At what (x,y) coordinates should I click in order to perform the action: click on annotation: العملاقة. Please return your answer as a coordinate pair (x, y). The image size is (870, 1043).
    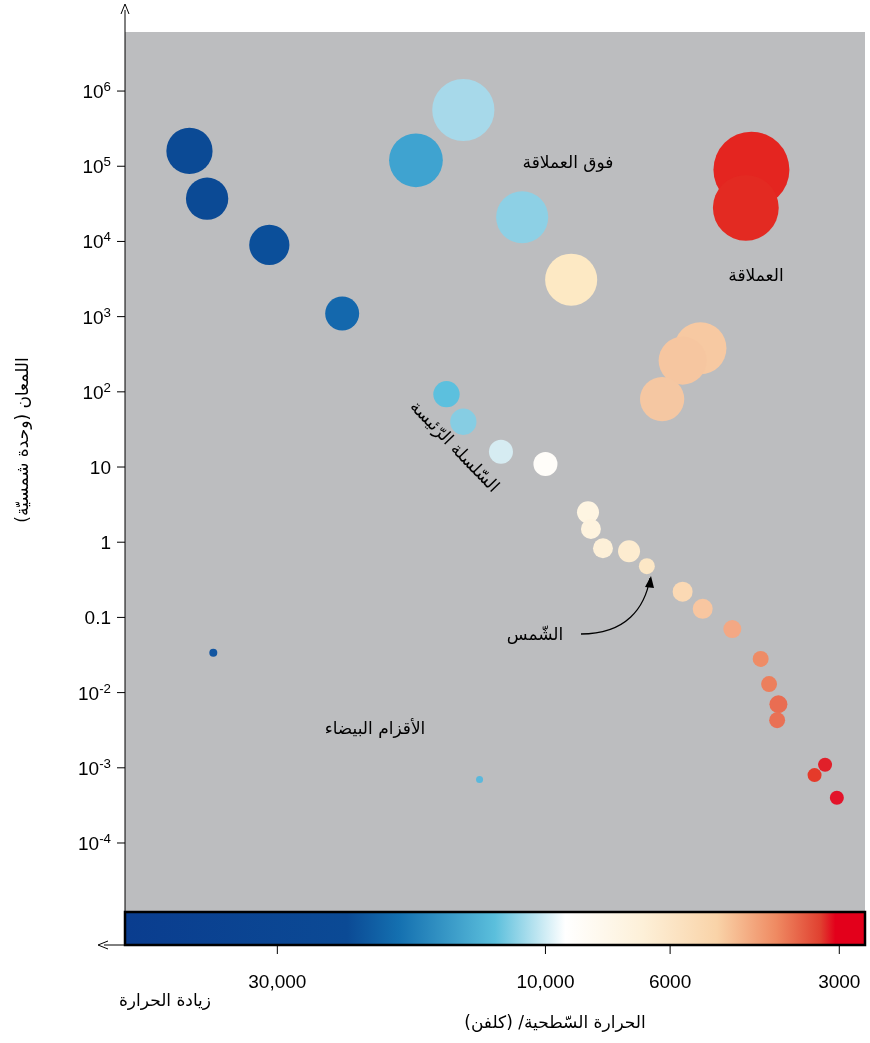
    Looking at the image, I should click on (756, 275).